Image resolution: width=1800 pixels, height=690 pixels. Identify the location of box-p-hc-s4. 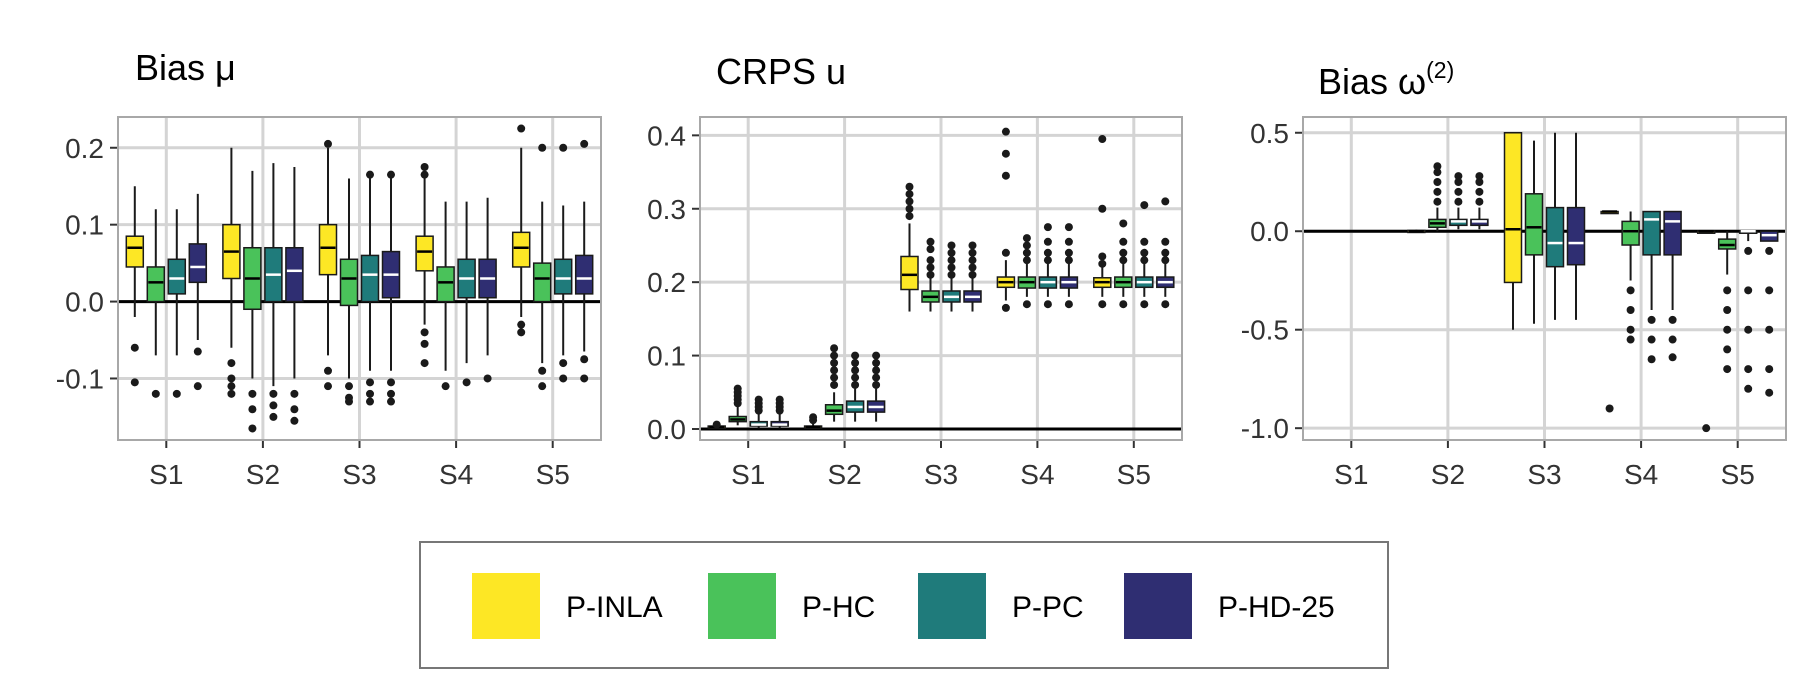
(445, 296).